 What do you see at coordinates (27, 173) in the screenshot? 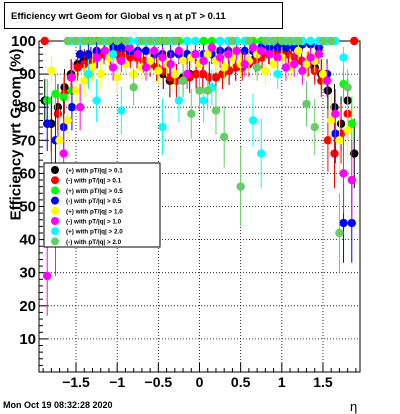
I see `y-tick-label: 60` at bounding box center [27, 173].